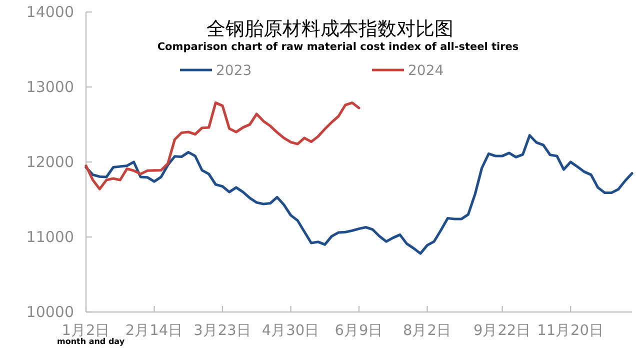  Describe the element at coordinates (50, 12) in the screenshot. I see `y-tick-label: 14000` at that location.